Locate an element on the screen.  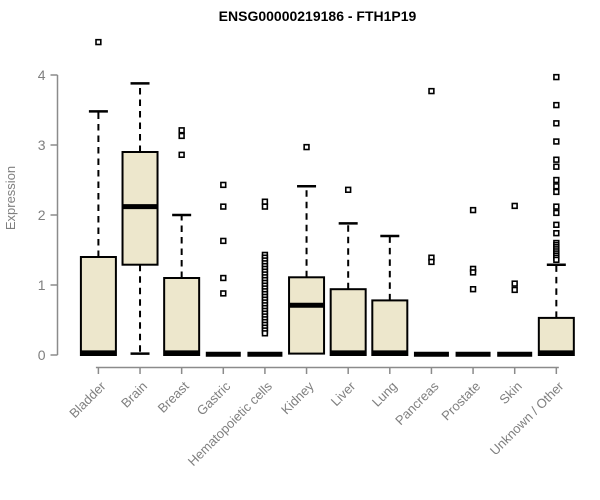
x-tick-label: Kidney is located at coordinates (297, 397).